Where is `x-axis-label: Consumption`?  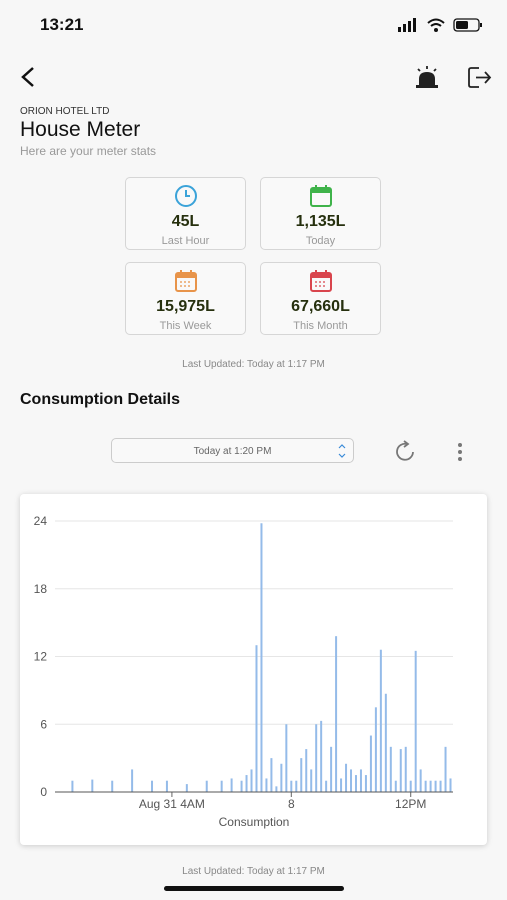 x-axis-label: Consumption is located at coordinates (254, 822).